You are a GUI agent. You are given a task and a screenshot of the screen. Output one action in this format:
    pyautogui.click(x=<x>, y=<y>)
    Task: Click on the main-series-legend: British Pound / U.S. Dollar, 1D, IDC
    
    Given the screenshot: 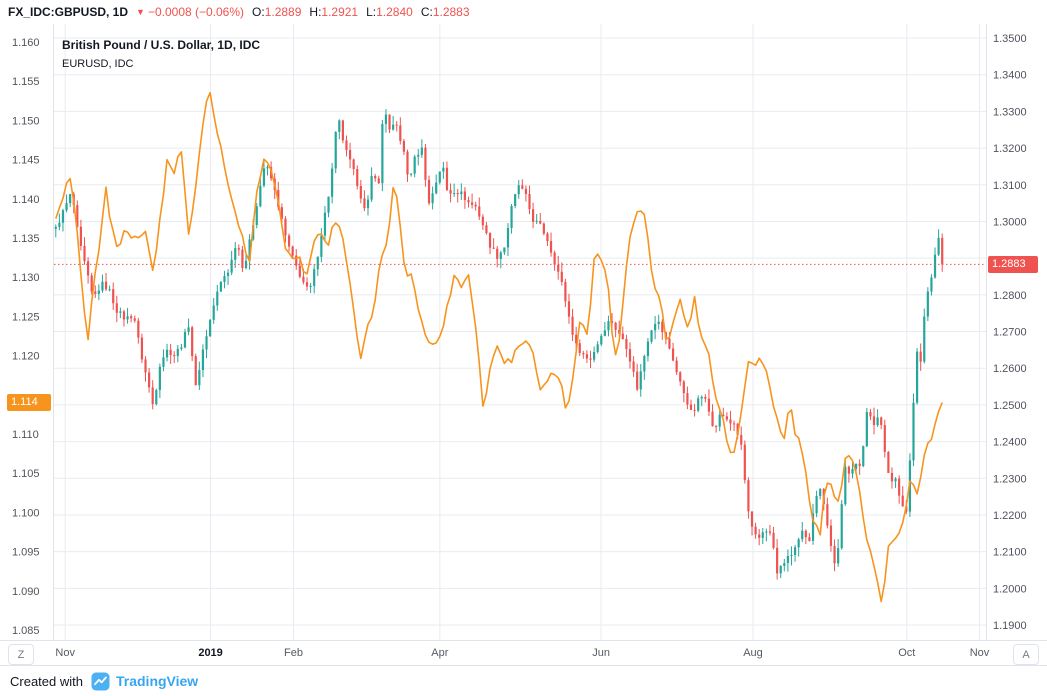 What is the action you would take?
    pyautogui.click(x=161, y=45)
    